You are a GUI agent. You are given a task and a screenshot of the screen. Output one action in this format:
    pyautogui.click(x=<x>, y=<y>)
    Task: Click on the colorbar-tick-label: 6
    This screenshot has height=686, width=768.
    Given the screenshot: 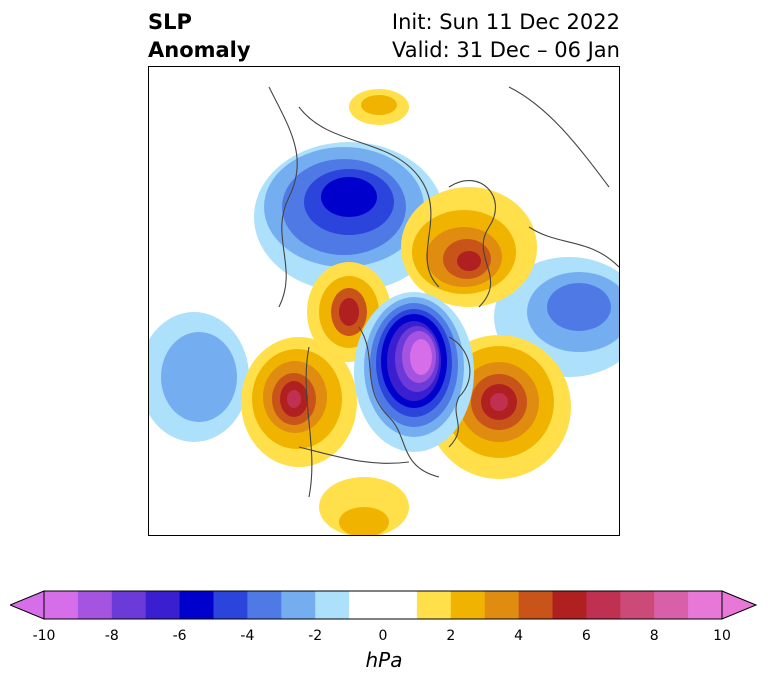 What is the action you would take?
    pyautogui.click(x=586, y=636)
    